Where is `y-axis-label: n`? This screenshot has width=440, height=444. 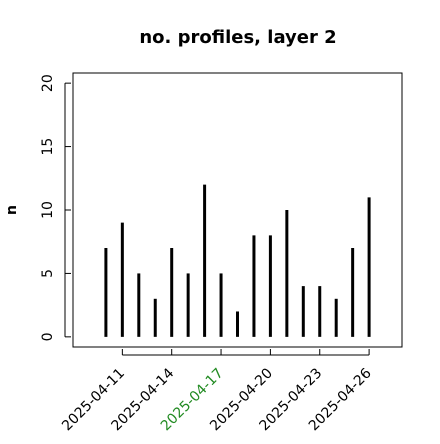
y-axis-label: n is located at coordinates (12, 210).